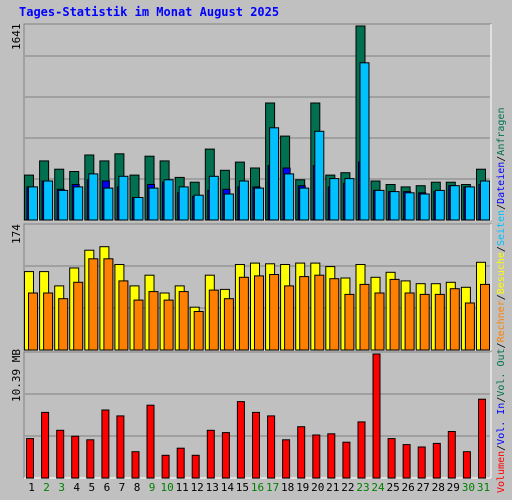 This screenshot has height=500, width=512. Describe the element at coordinates (501, 182) in the screenshot. I see `legend-item-dateien: Dateien` at that location.